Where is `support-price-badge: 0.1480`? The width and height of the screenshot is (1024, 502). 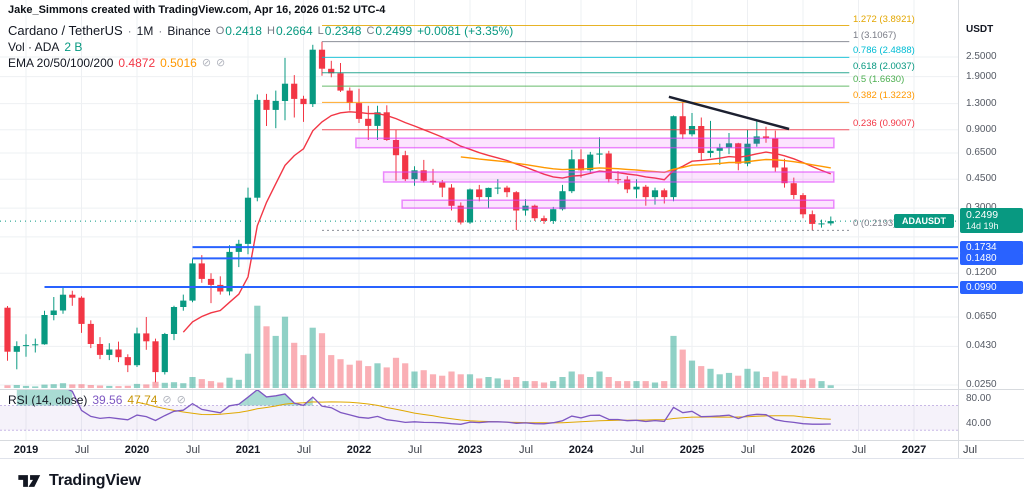
support-price-badge: 0.1480 is located at coordinates (991, 258).